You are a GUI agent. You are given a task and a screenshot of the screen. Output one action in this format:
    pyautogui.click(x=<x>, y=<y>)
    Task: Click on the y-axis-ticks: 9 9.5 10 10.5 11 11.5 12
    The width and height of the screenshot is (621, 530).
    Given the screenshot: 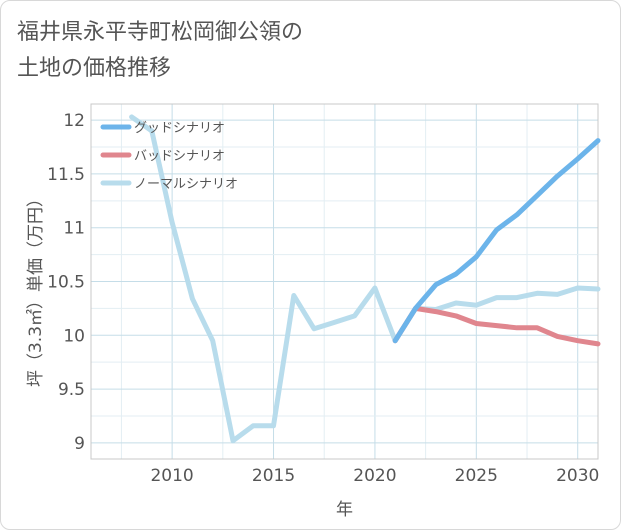 What is the action you would take?
    pyautogui.click(x=66, y=282)
    